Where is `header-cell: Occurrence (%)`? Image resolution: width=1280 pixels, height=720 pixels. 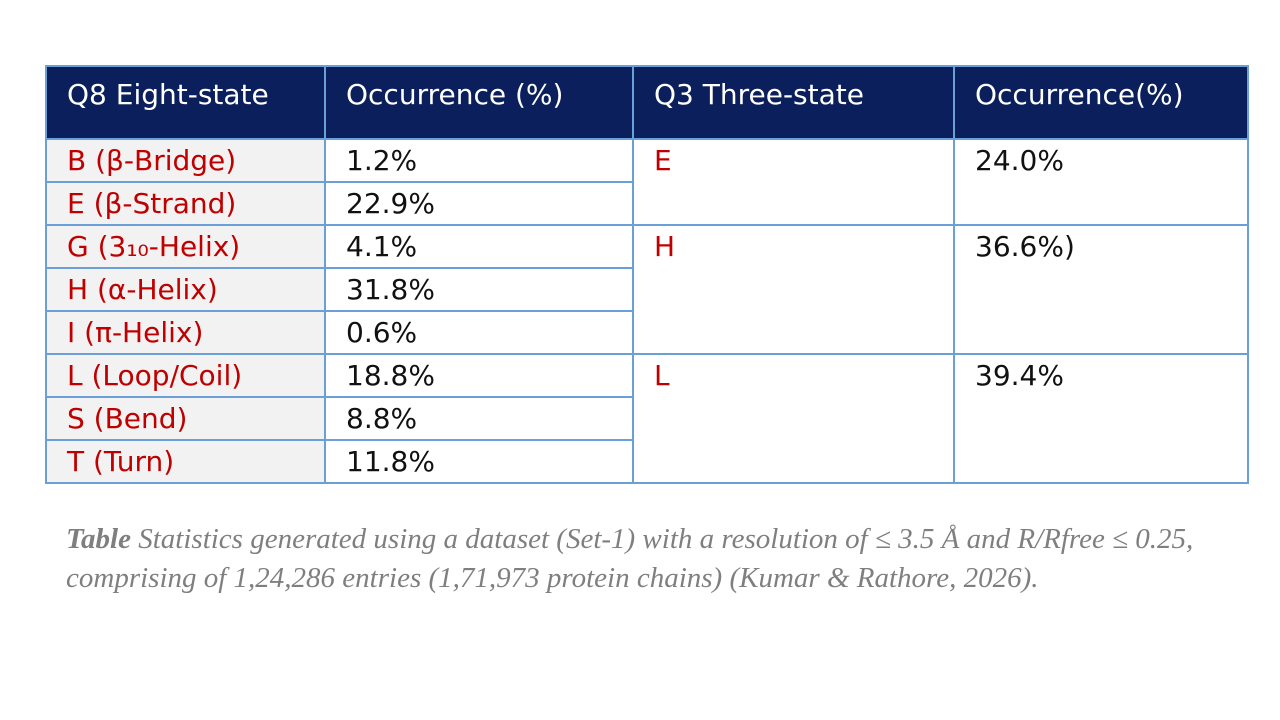
header-cell: Occurrence (%) is located at coordinates (479, 102).